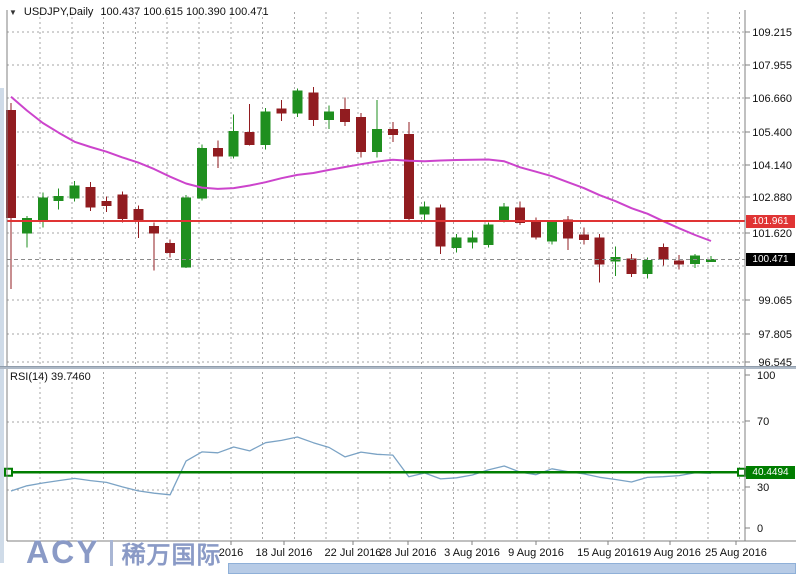 This screenshot has width=796, height=574. Describe the element at coordinates (670, 553) in the screenshot. I see `date-axis-label: 19 Aug 2016` at that location.